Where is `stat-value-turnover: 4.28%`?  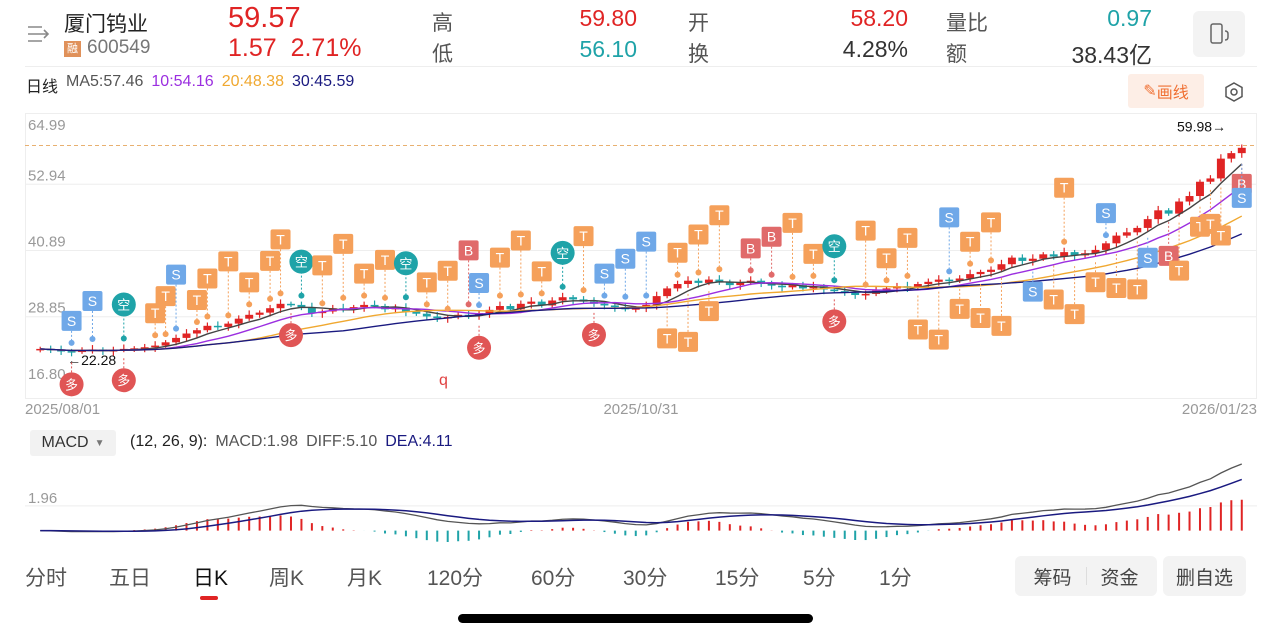
stat-value-turnover: 4.28% is located at coordinates (875, 49).